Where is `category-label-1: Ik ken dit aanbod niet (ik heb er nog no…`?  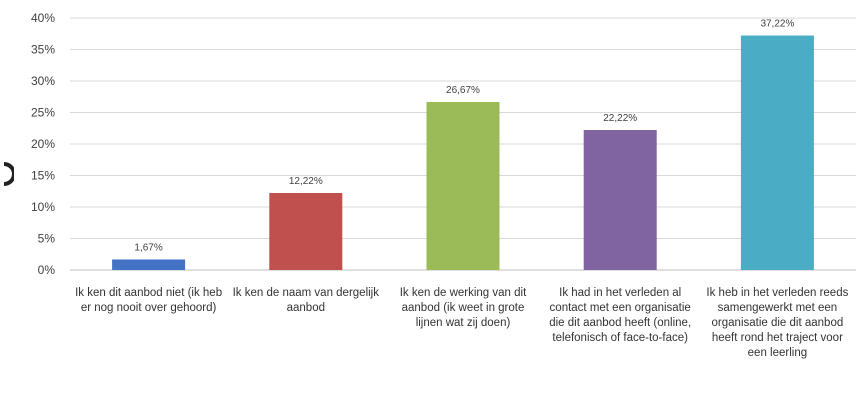 category-label-1: Ik ken dit aanbod niet (ik heb er nog no… is located at coordinates (149, 300).